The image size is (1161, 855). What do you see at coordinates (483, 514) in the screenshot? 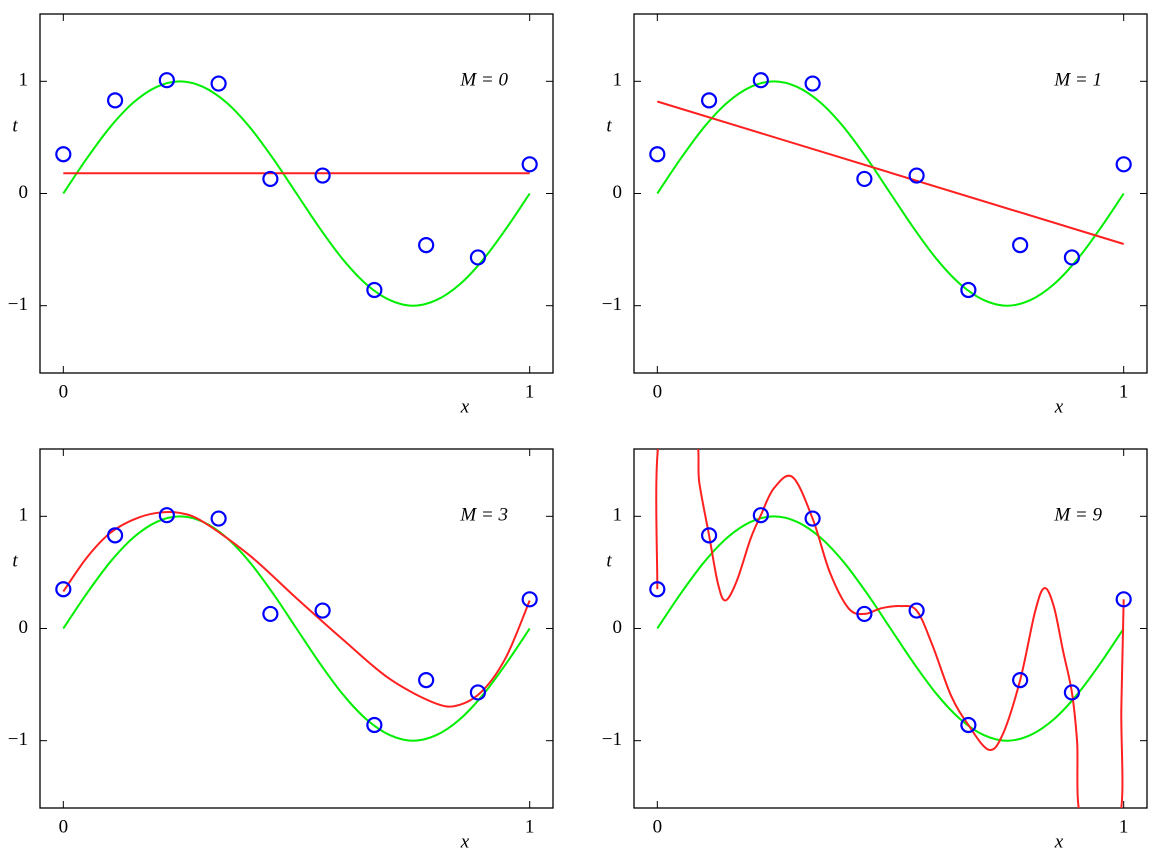
I see `annotation: M = 3` at bounding box center [483, 514].